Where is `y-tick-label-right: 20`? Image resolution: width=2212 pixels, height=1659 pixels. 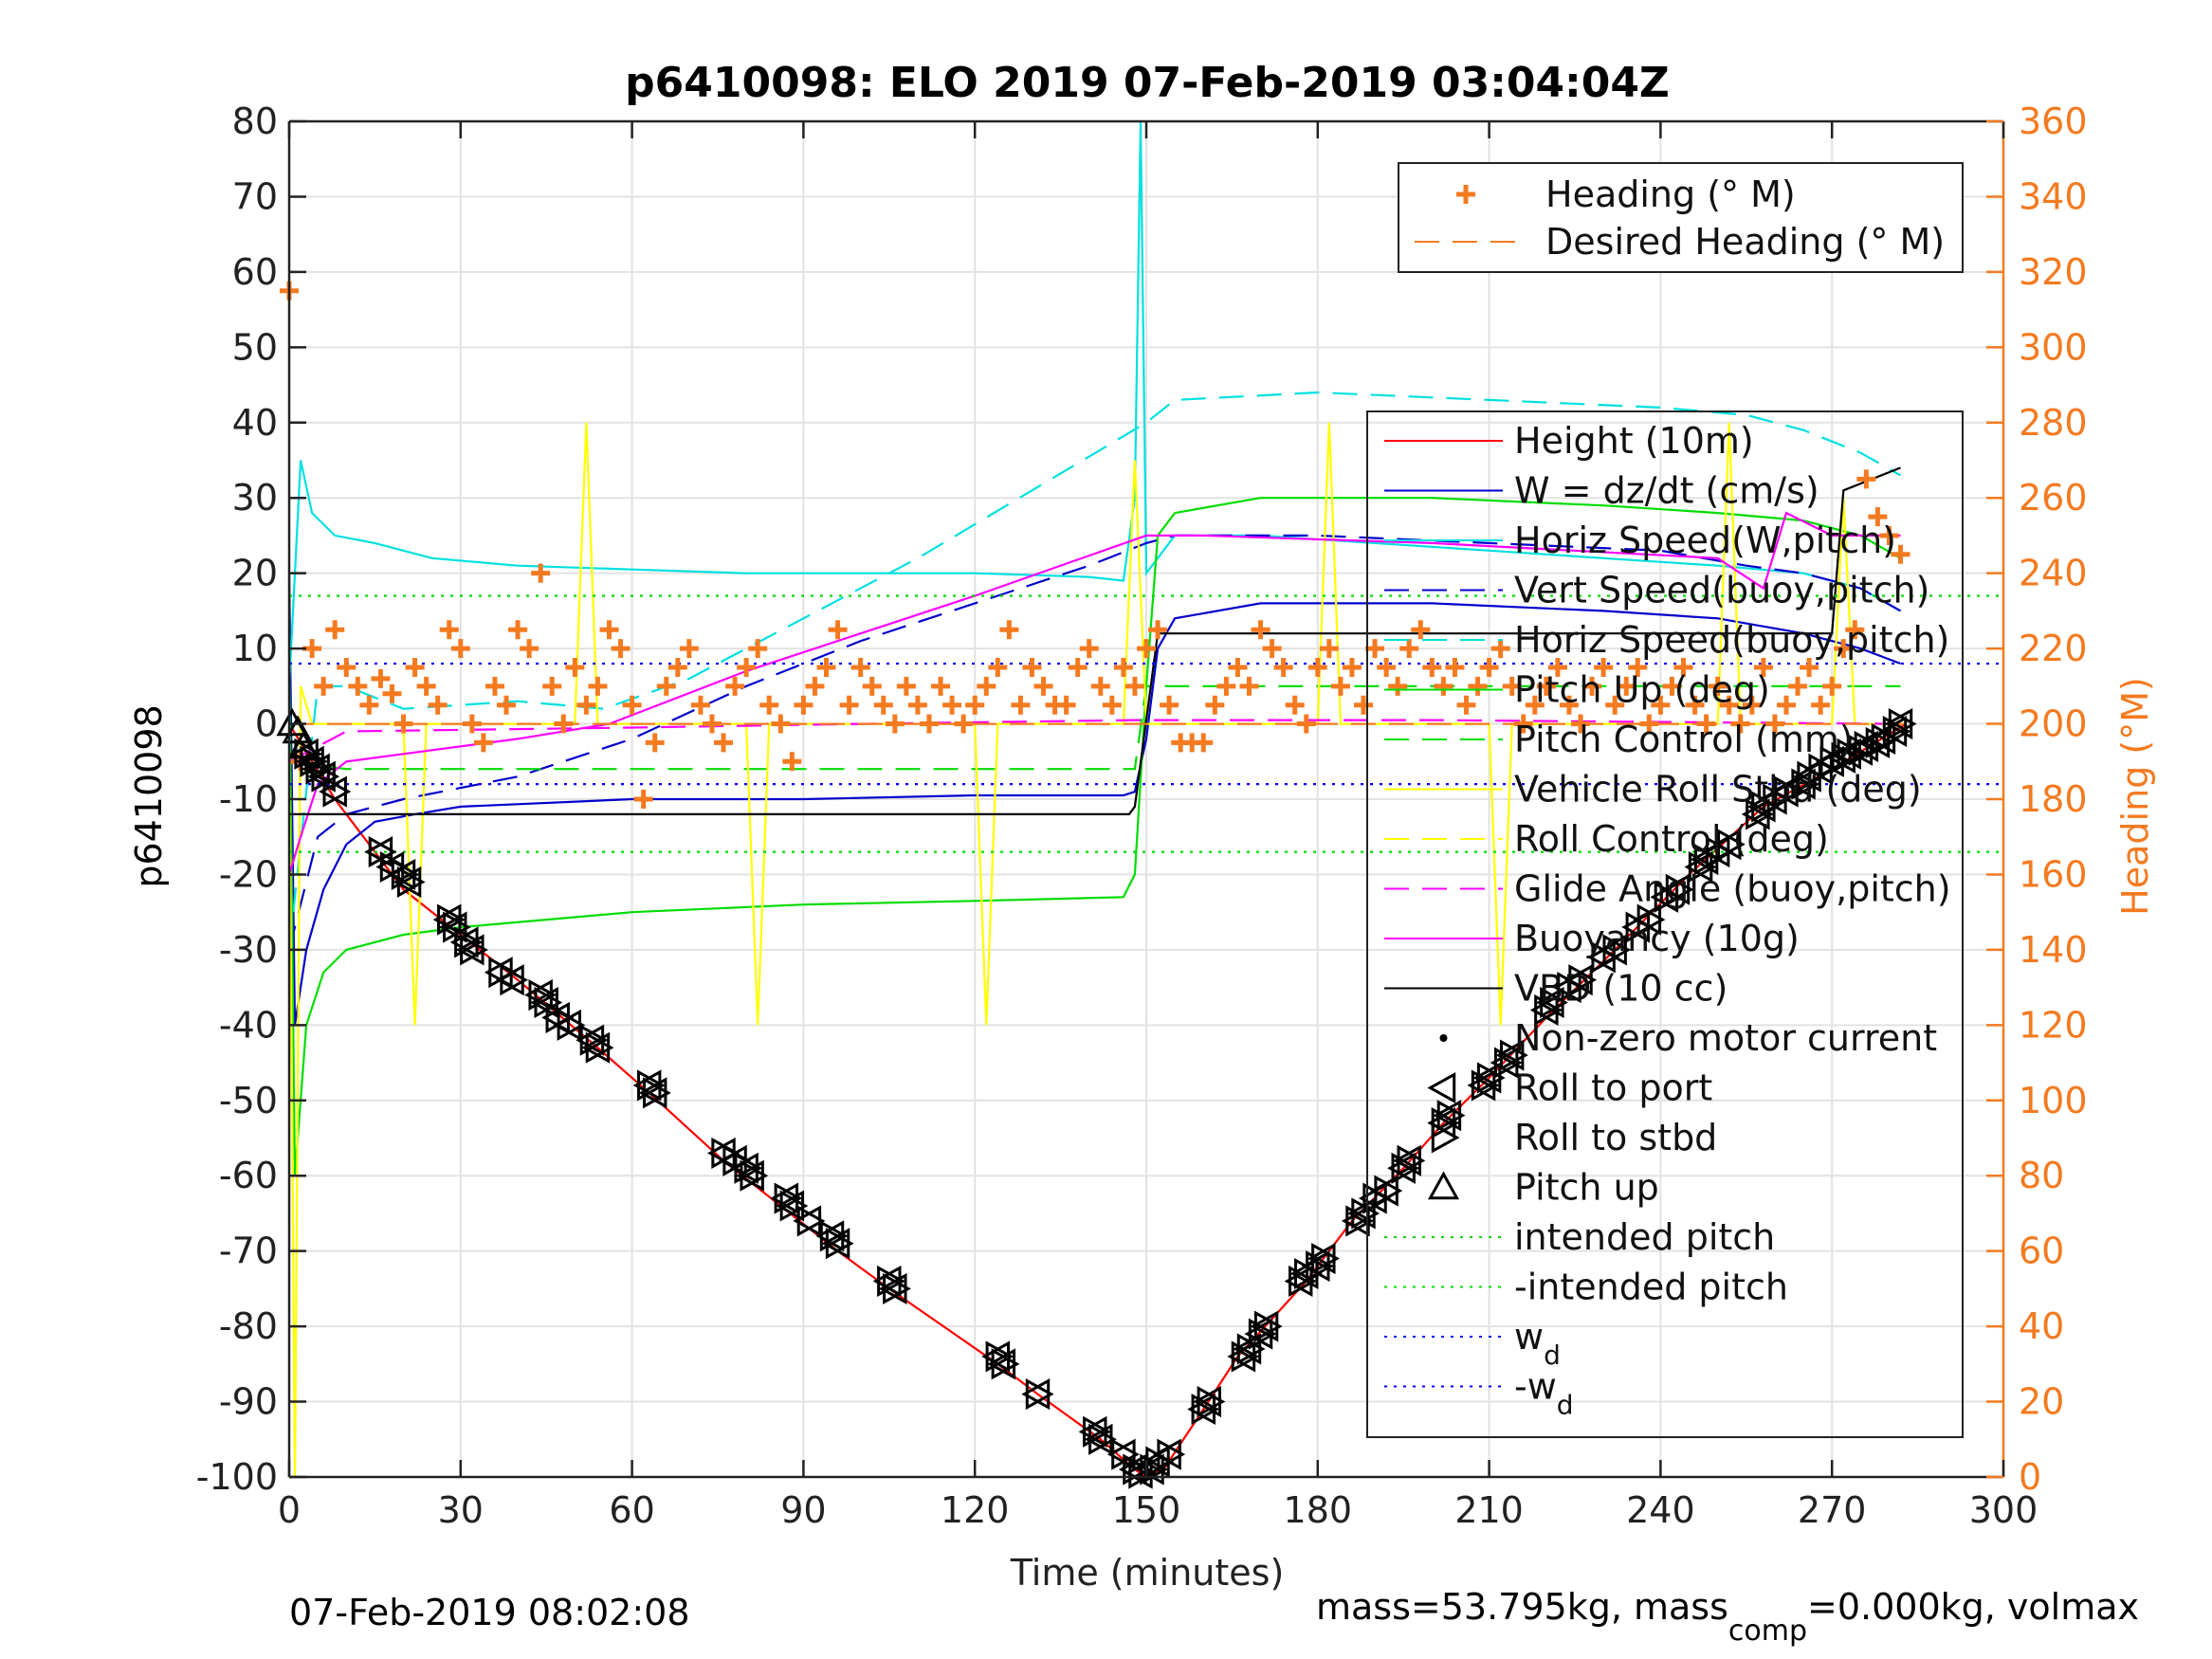 y-tick-label-right: 20 is located at coordinates (2041, 1402).